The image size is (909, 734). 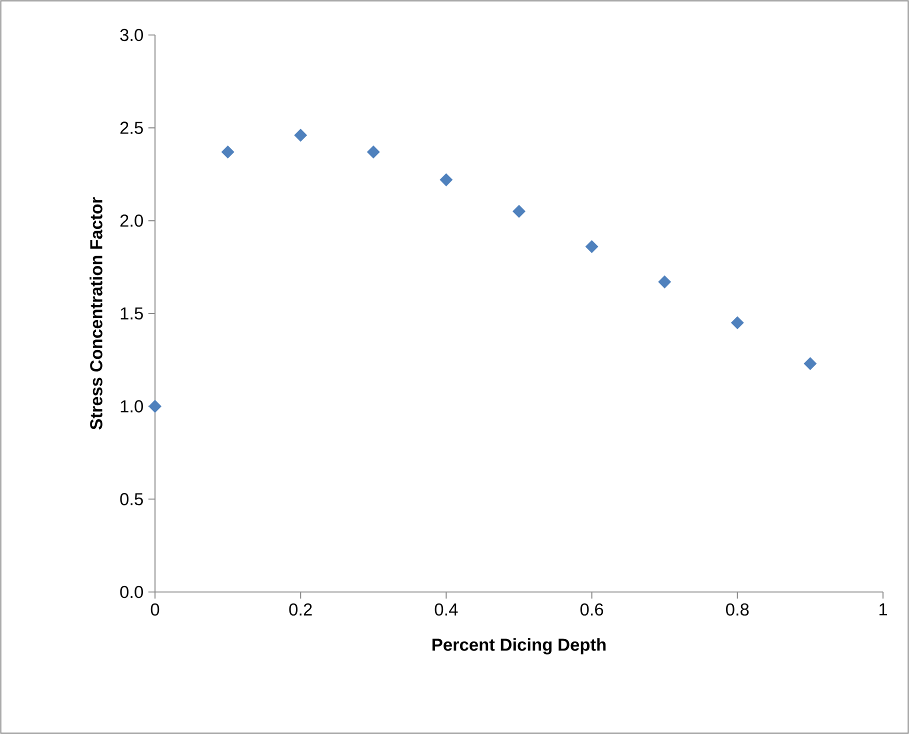 What do you see at coordinates (131, 592) in the screenshot?
I see `y-tick-label: 0.0` at bounding box center [131, 592].